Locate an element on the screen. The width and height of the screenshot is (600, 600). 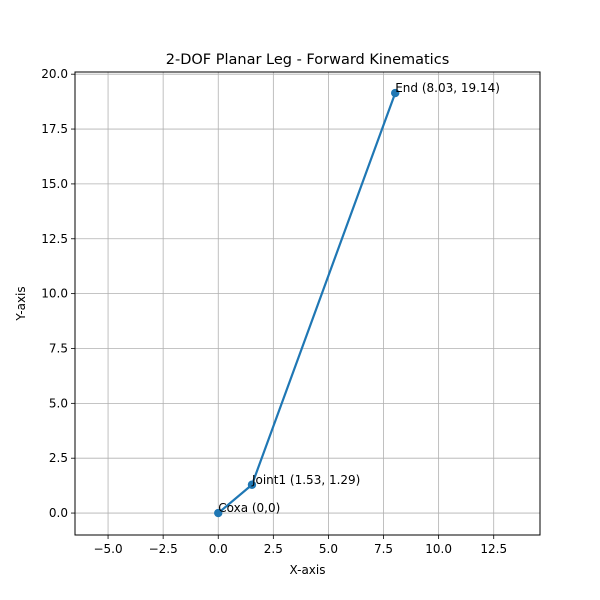
x-tick-label: −5.0 is located at coordinates (107, 549).